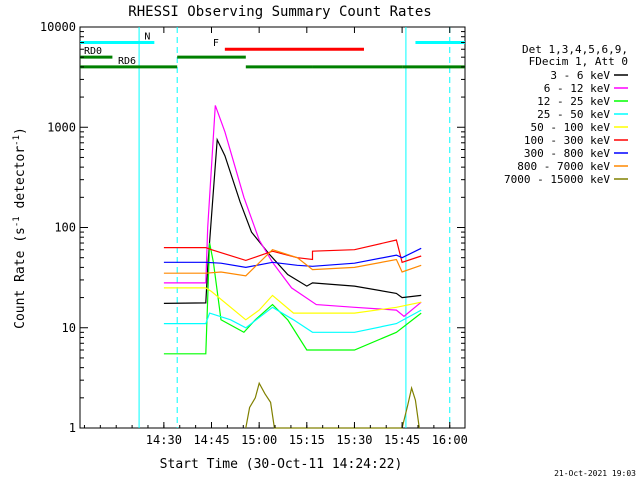  I want to click on chart-title: RHESSI Observing Summary Count Rates, so click(279, 12).